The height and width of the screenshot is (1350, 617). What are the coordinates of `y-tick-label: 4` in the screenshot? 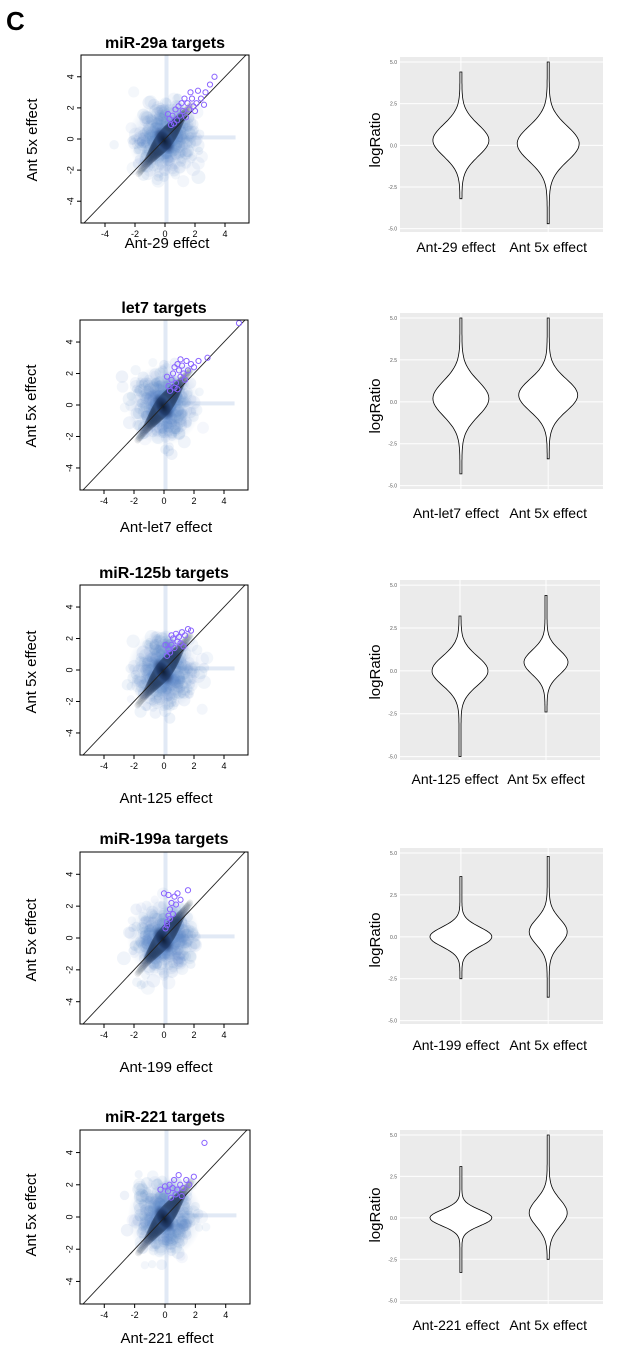 It's located at (70, 76).